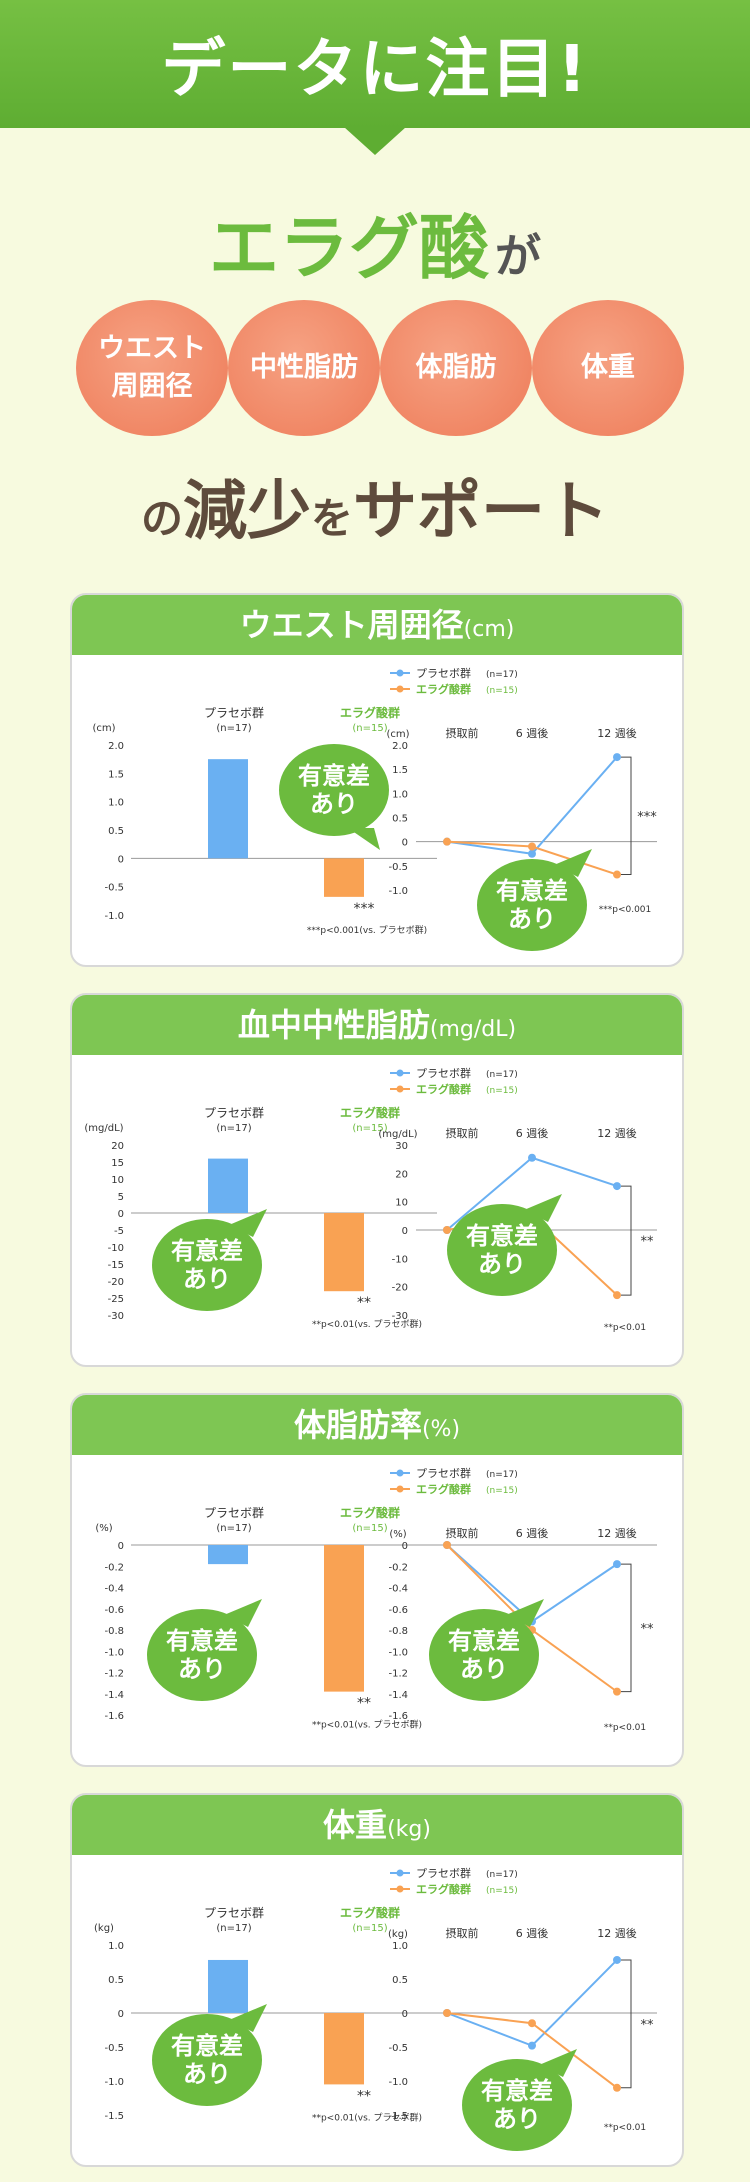 The image size is (750, 2182). I want to click on line-tick-label: -0.8, so click(398, 1631).